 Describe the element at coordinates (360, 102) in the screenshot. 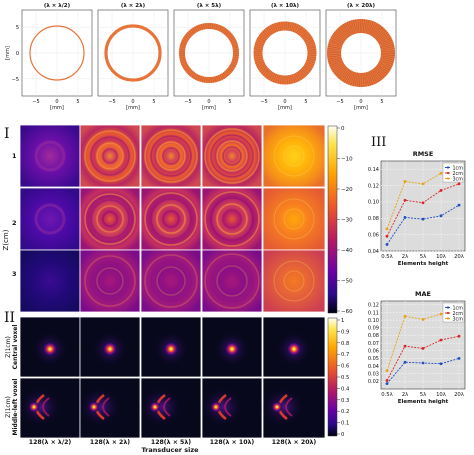

I see `x-tick-label: 0` at that location.